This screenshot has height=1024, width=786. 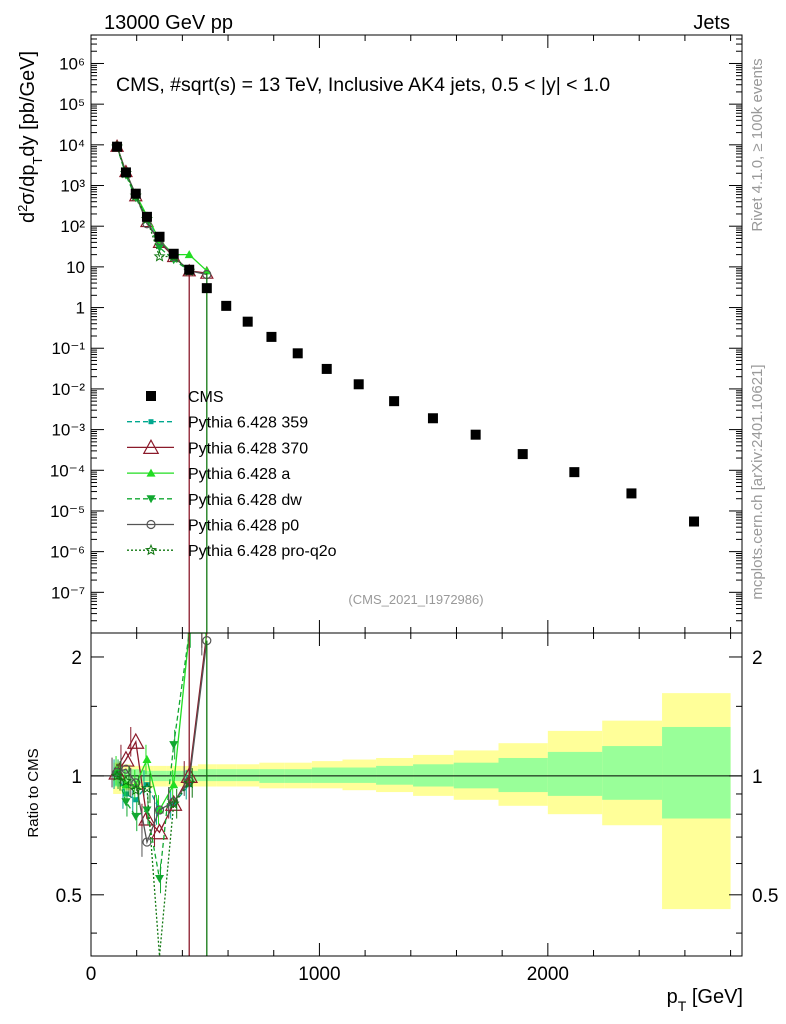 I want to click on y-tick-label: 10, so click(x=75, y=267).